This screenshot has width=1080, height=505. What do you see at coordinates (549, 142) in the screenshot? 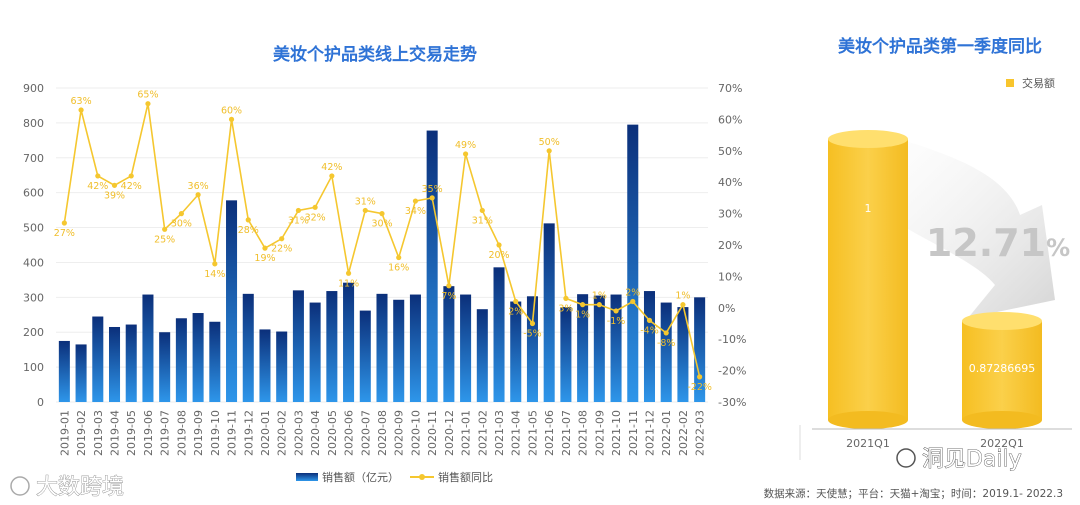
I see `yoy-label: 50%` at bounding box center [549, 142].